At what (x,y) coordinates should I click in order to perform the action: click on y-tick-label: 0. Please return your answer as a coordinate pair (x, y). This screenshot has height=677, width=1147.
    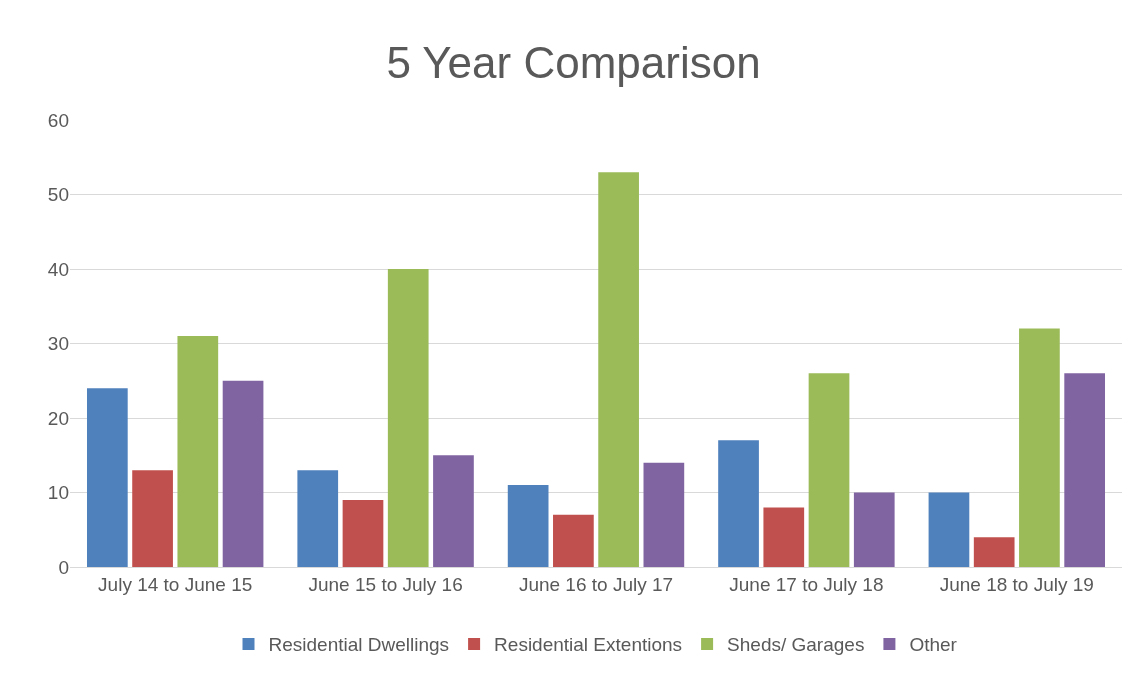
    Looking at the image, I should click on (63, 567).